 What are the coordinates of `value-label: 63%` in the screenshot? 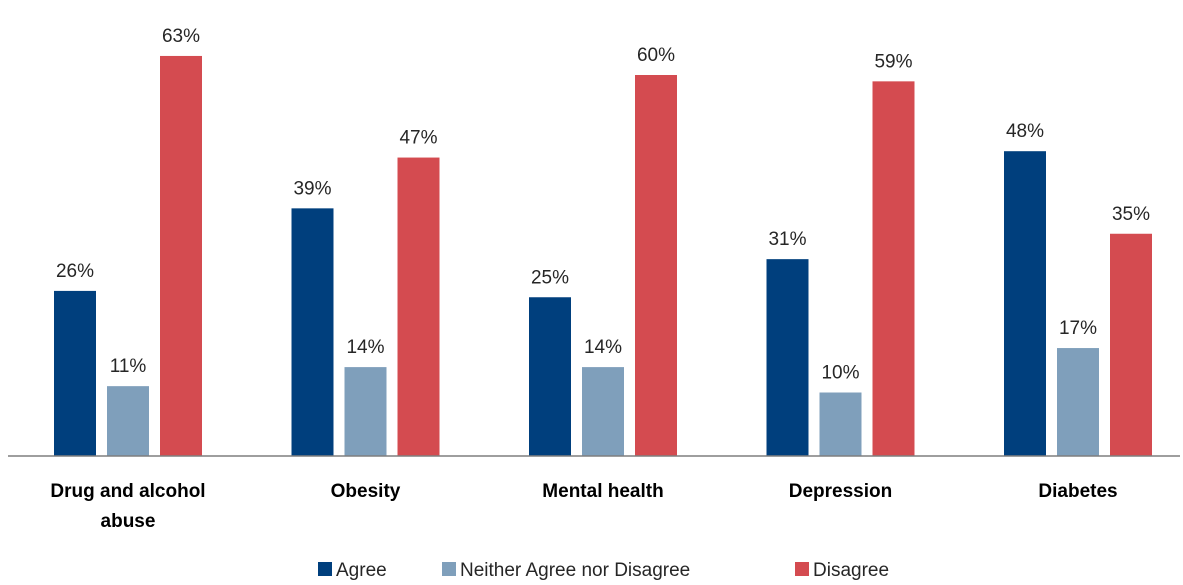 It's located at (181, 36).